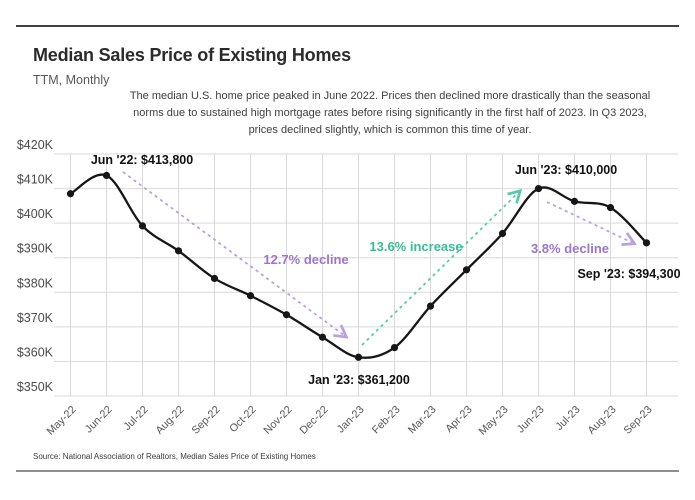  What do you see at coordinates (422, 420) in the screenshot?
I see `x-tick-label: Mar-23` at bounding box center [422, 420].